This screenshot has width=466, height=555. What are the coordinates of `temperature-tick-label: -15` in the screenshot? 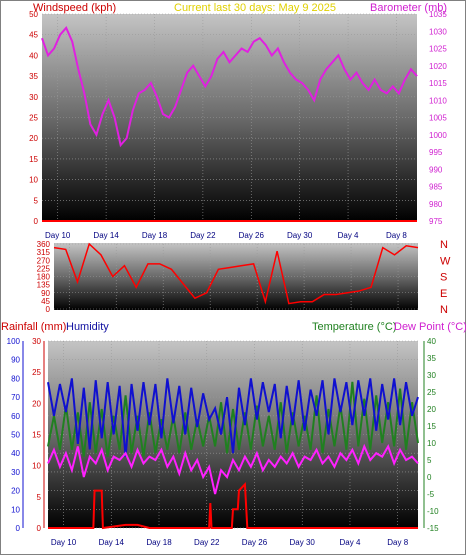 It's located at (433, 528).